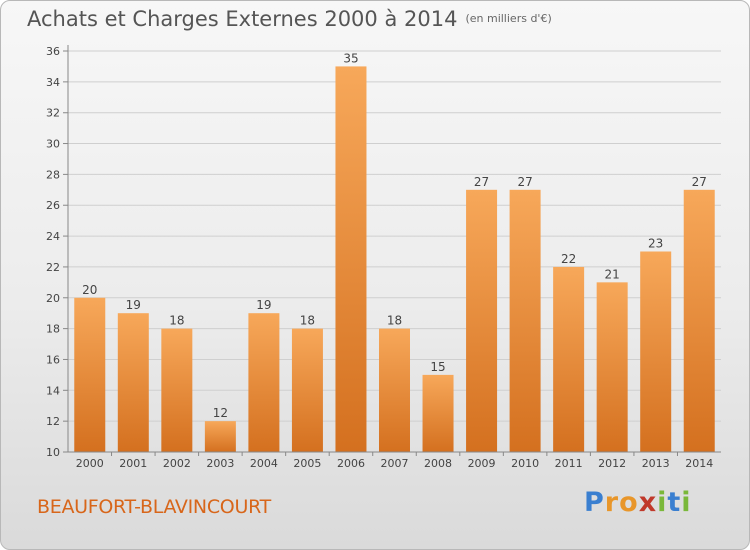 The height and width of the screenshot is (550, 750). Describe the element at coordinates (612, 463) in the screenshot. I see `x-tick-label: 2012` at that location.